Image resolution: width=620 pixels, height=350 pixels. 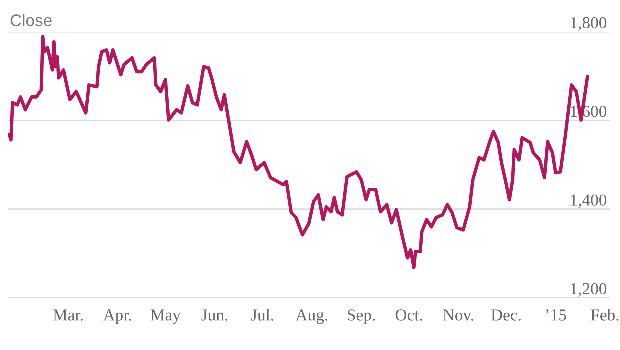 What do you see at coordinates (605, 315) in the screenshot?
I see `x-tick-label: Feb.` at bounding box center [605, 315].